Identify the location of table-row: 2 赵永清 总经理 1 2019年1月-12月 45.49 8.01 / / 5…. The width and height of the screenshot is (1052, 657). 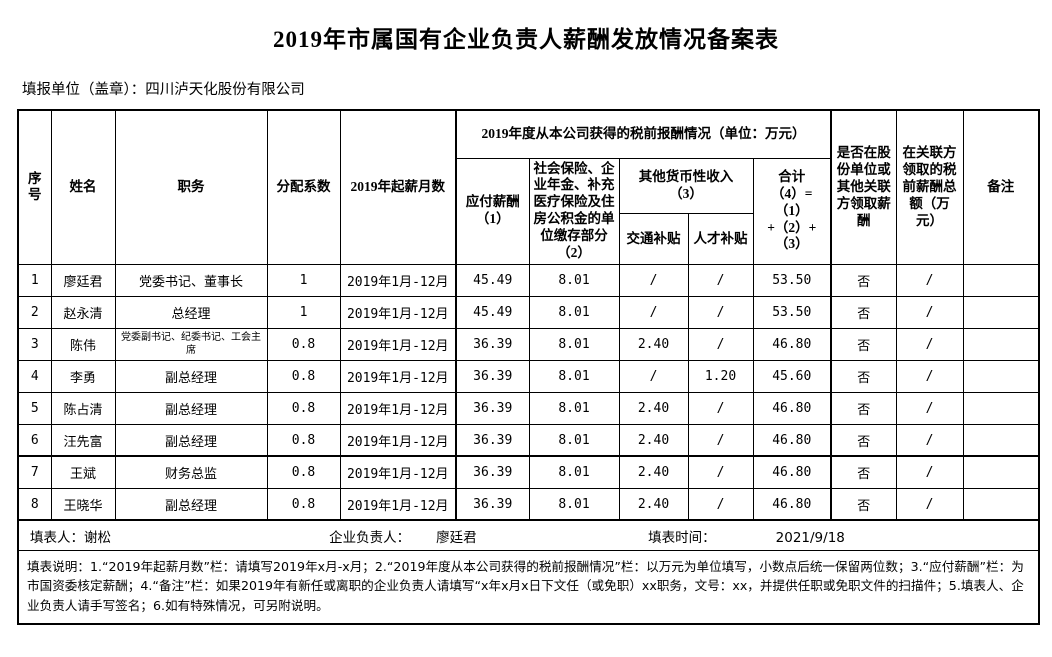
(528, 312).